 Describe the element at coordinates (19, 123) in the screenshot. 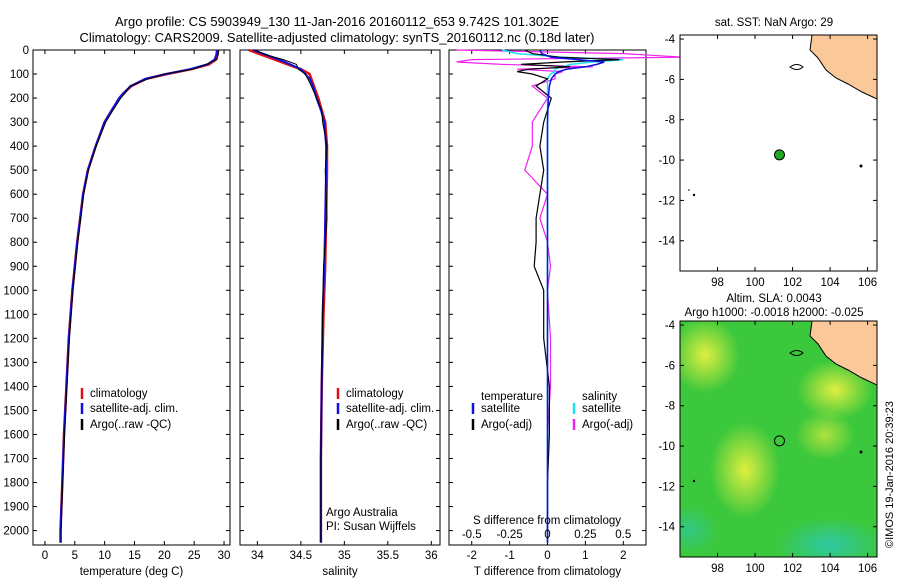

I see `depth-tick-label: 300` at that location.